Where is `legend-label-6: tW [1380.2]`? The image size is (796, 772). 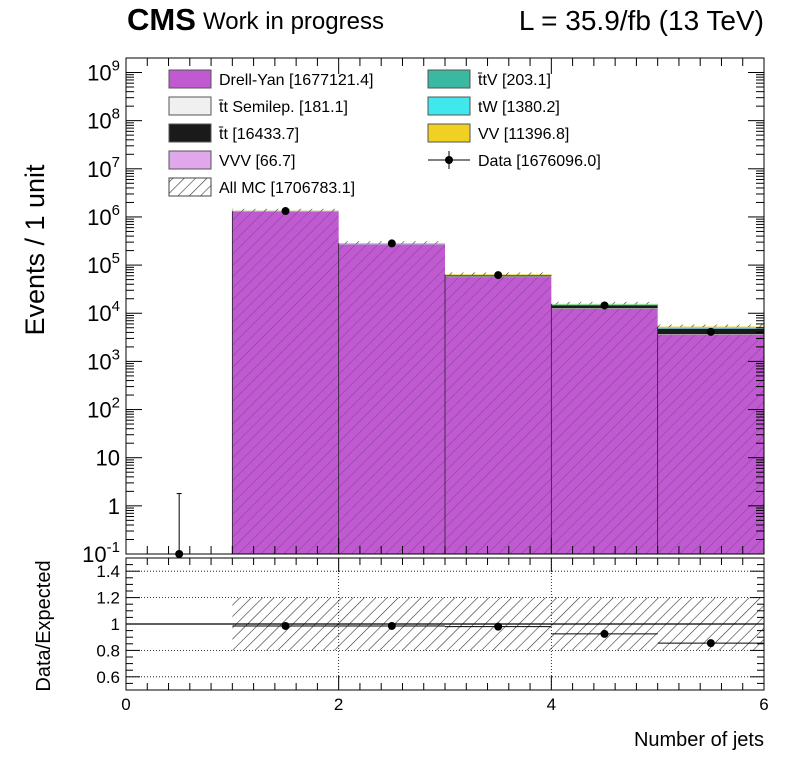
legend-label-6: tW [1380.2] is located at coordinates (519, 107).